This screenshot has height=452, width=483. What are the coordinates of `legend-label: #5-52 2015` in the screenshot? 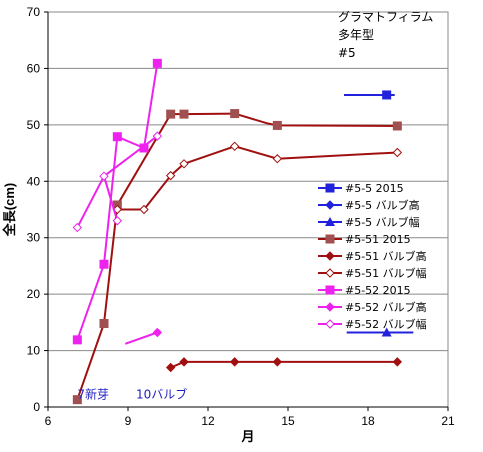 It's located at (378, 290).